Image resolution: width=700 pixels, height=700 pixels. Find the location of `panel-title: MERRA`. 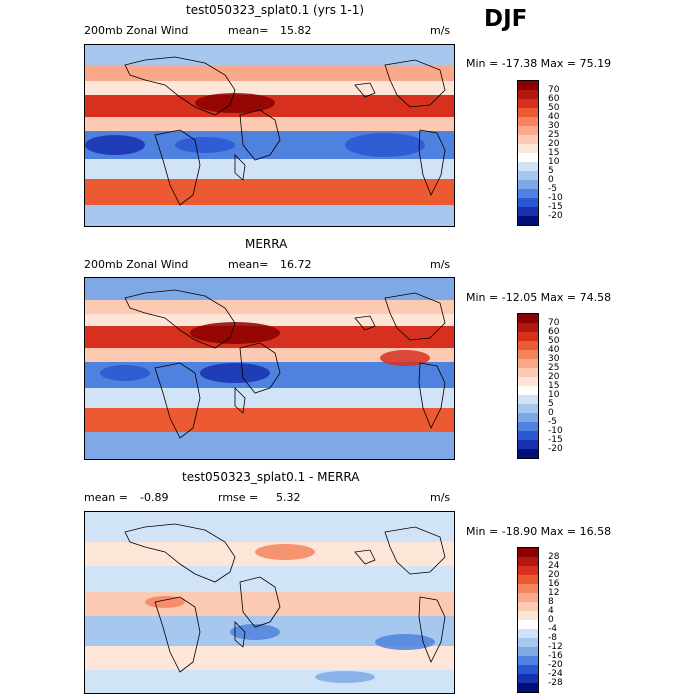

panel-title: MERRA is located at coordinates (266, 244).